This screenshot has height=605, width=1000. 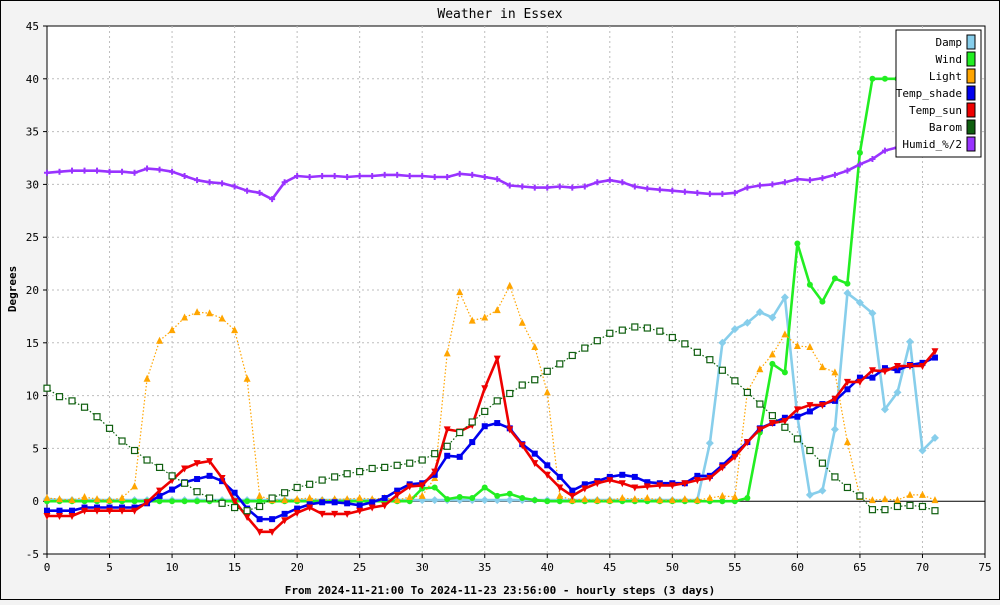 What do you see at coordinates (932, 144) in the screenshot?
I see `legend-label: Humid_%/2` at bounding box center [932, 144].